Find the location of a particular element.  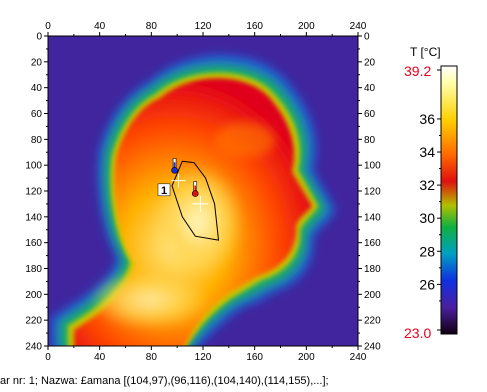

y-tick-label-left: 120 is located at coordinates (33, 192).